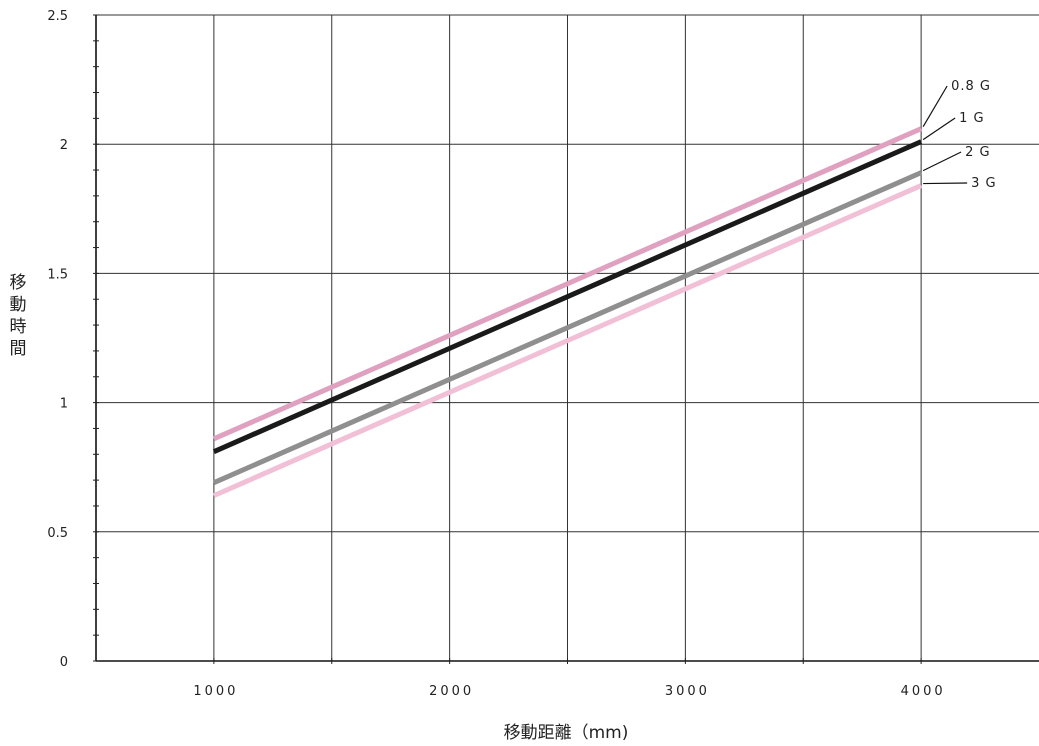 This screenshot has height=746, width=1039. Describe the element at coordinates (687, 691) in the screenshot. I see `x-tick-label: 3000` at that location.